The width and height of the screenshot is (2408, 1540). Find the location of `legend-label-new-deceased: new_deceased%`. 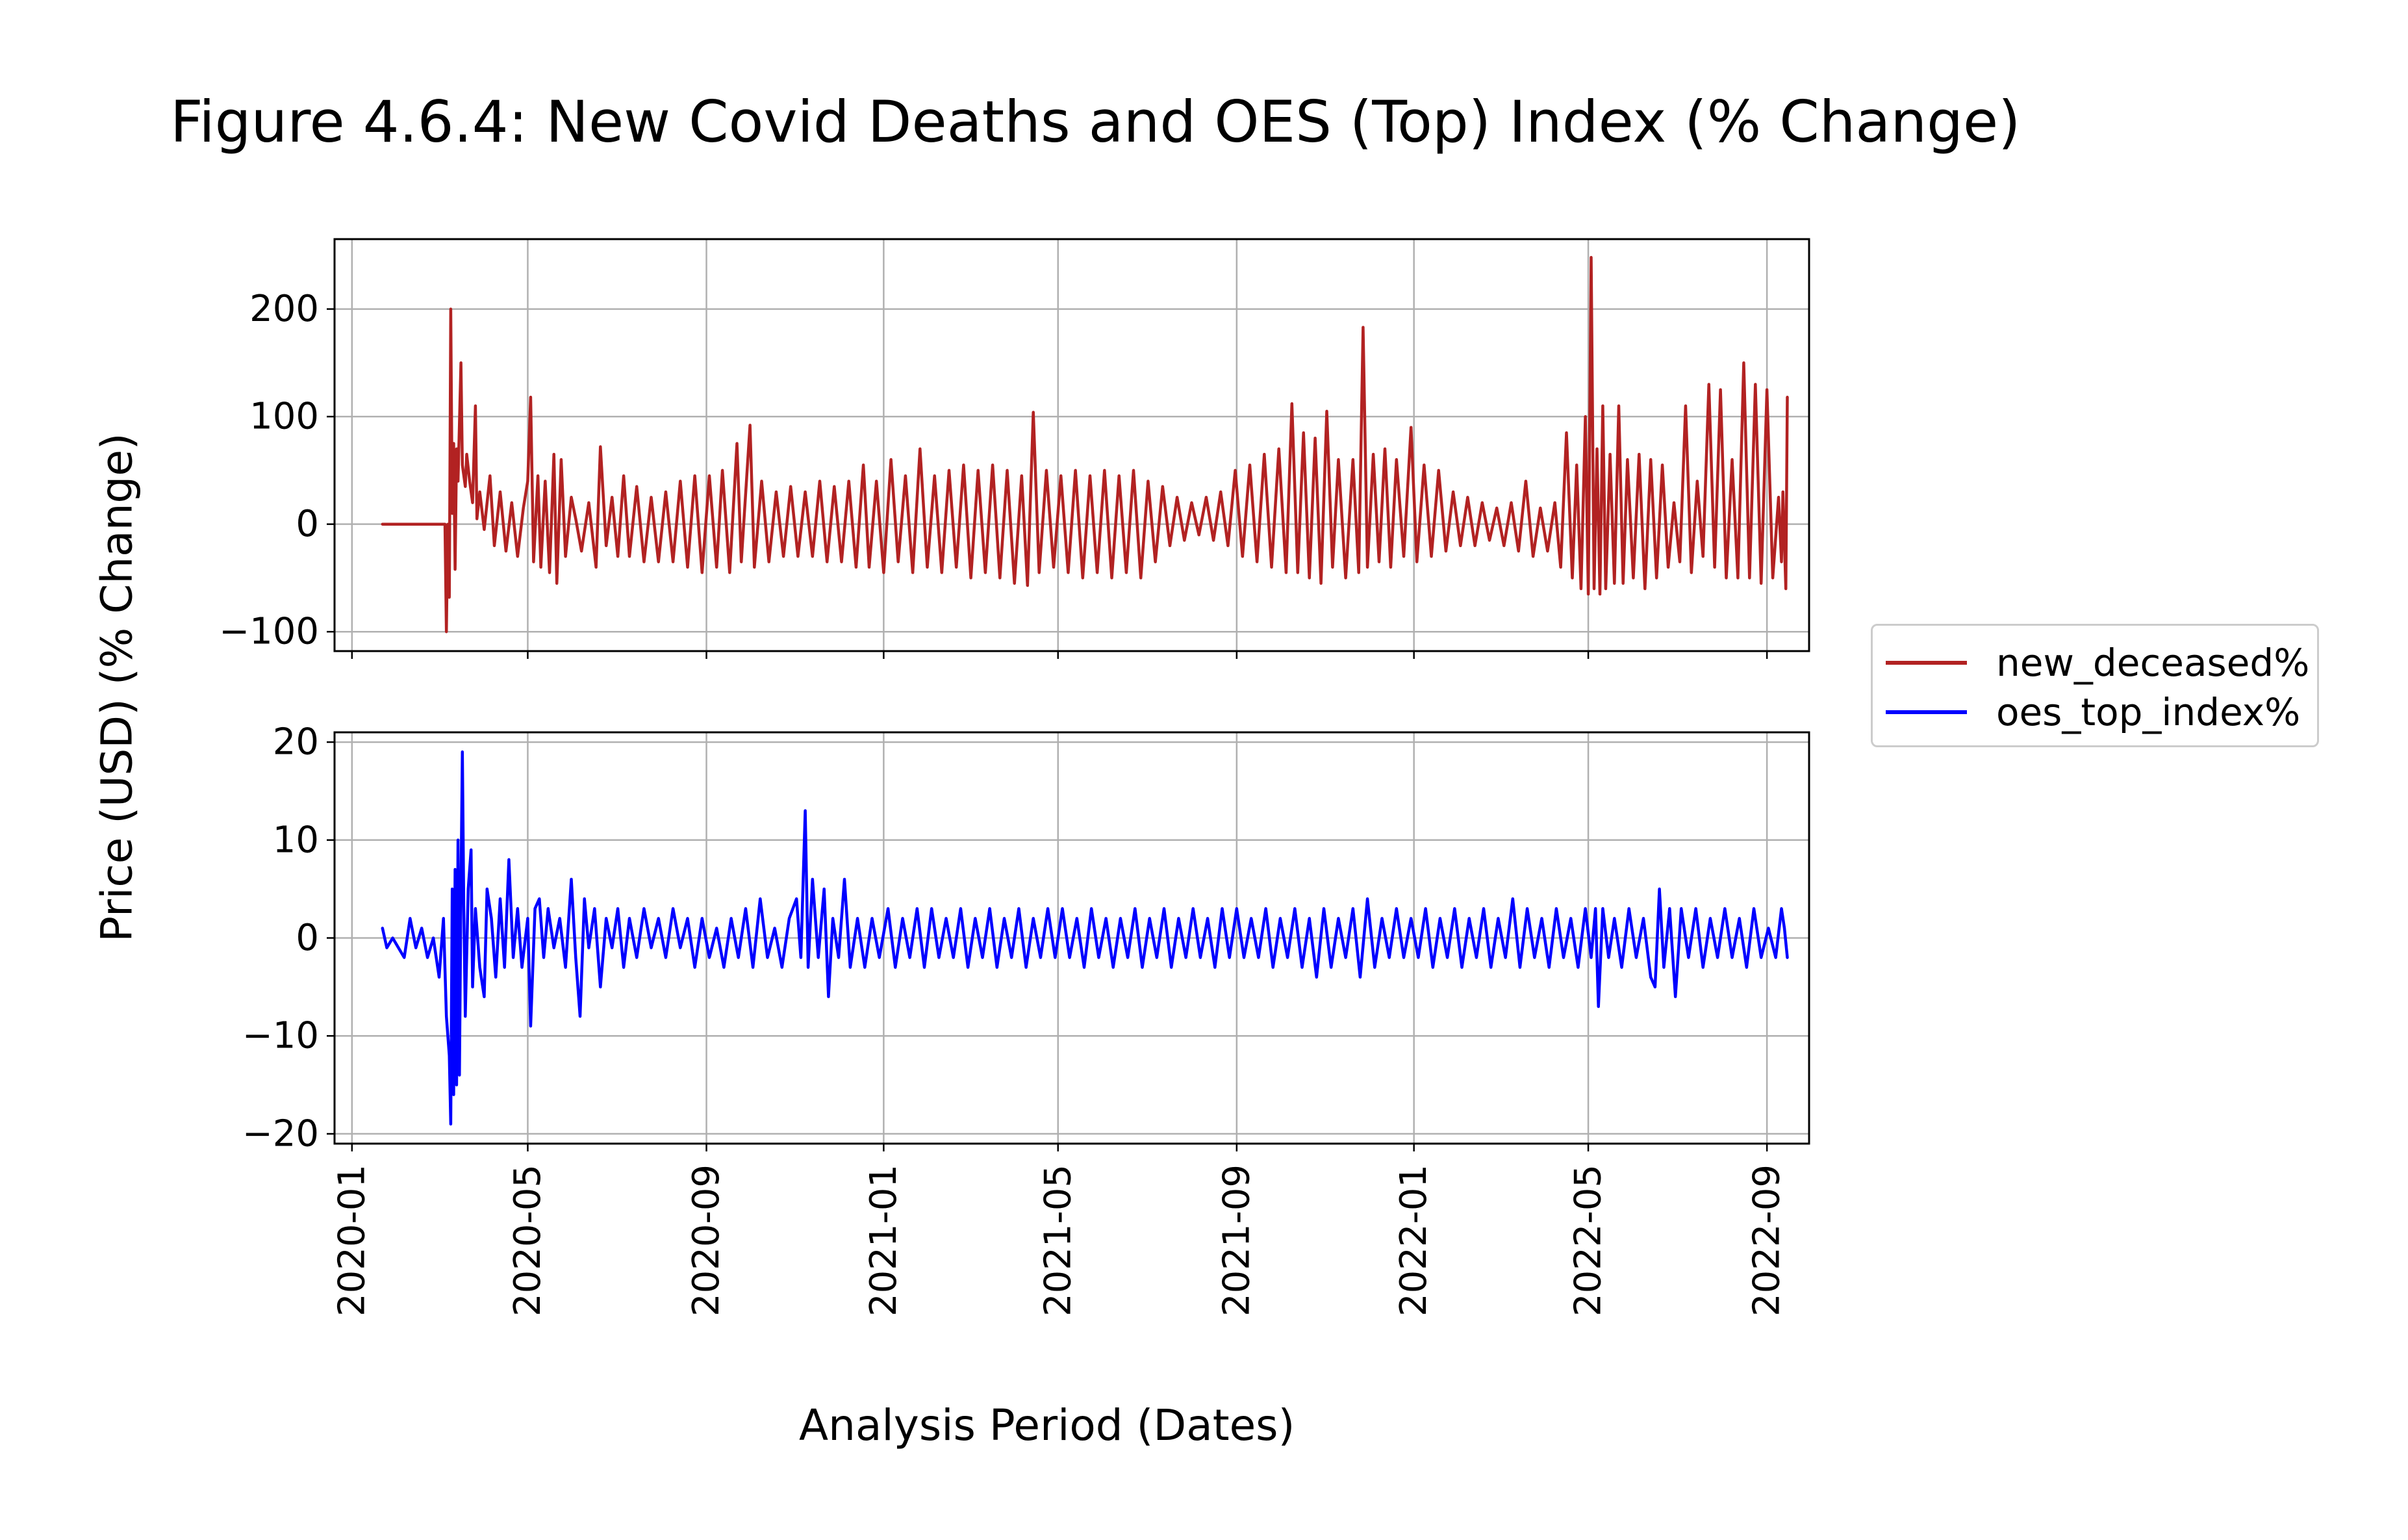

legend-label-new-deceased: new_deceased% is located at coordinates (2153, 663).